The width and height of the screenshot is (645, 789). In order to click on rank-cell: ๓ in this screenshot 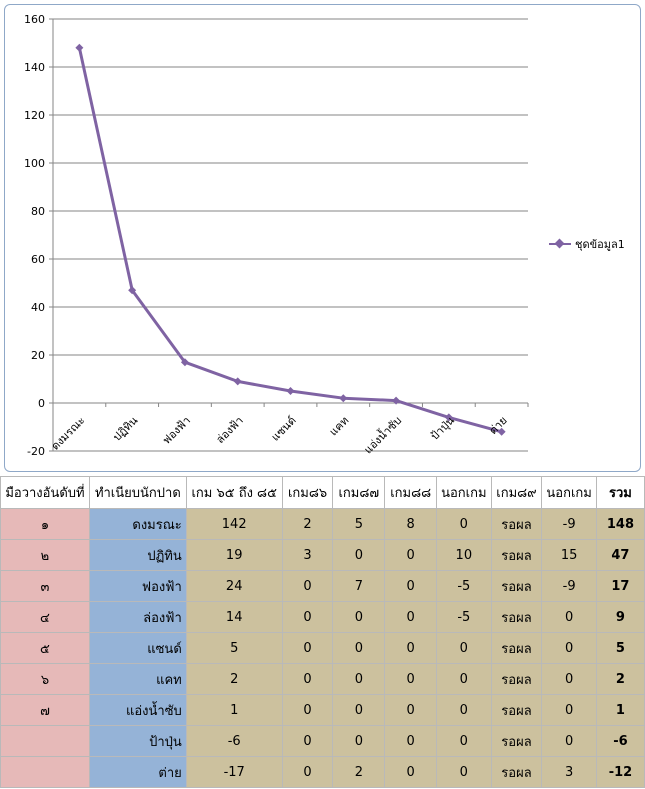, I will do `click(45, 586)`.